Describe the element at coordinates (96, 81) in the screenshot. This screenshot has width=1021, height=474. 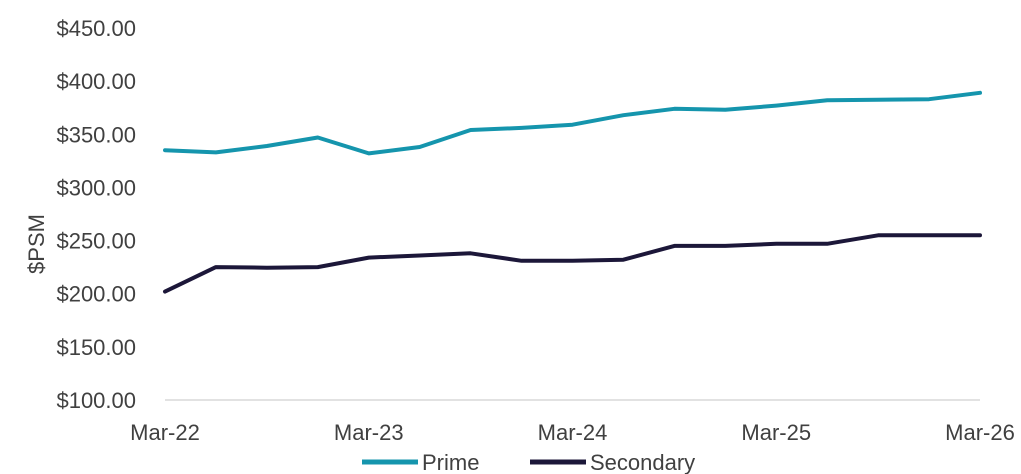
I see `y-tick-label: $400.00` at that location.